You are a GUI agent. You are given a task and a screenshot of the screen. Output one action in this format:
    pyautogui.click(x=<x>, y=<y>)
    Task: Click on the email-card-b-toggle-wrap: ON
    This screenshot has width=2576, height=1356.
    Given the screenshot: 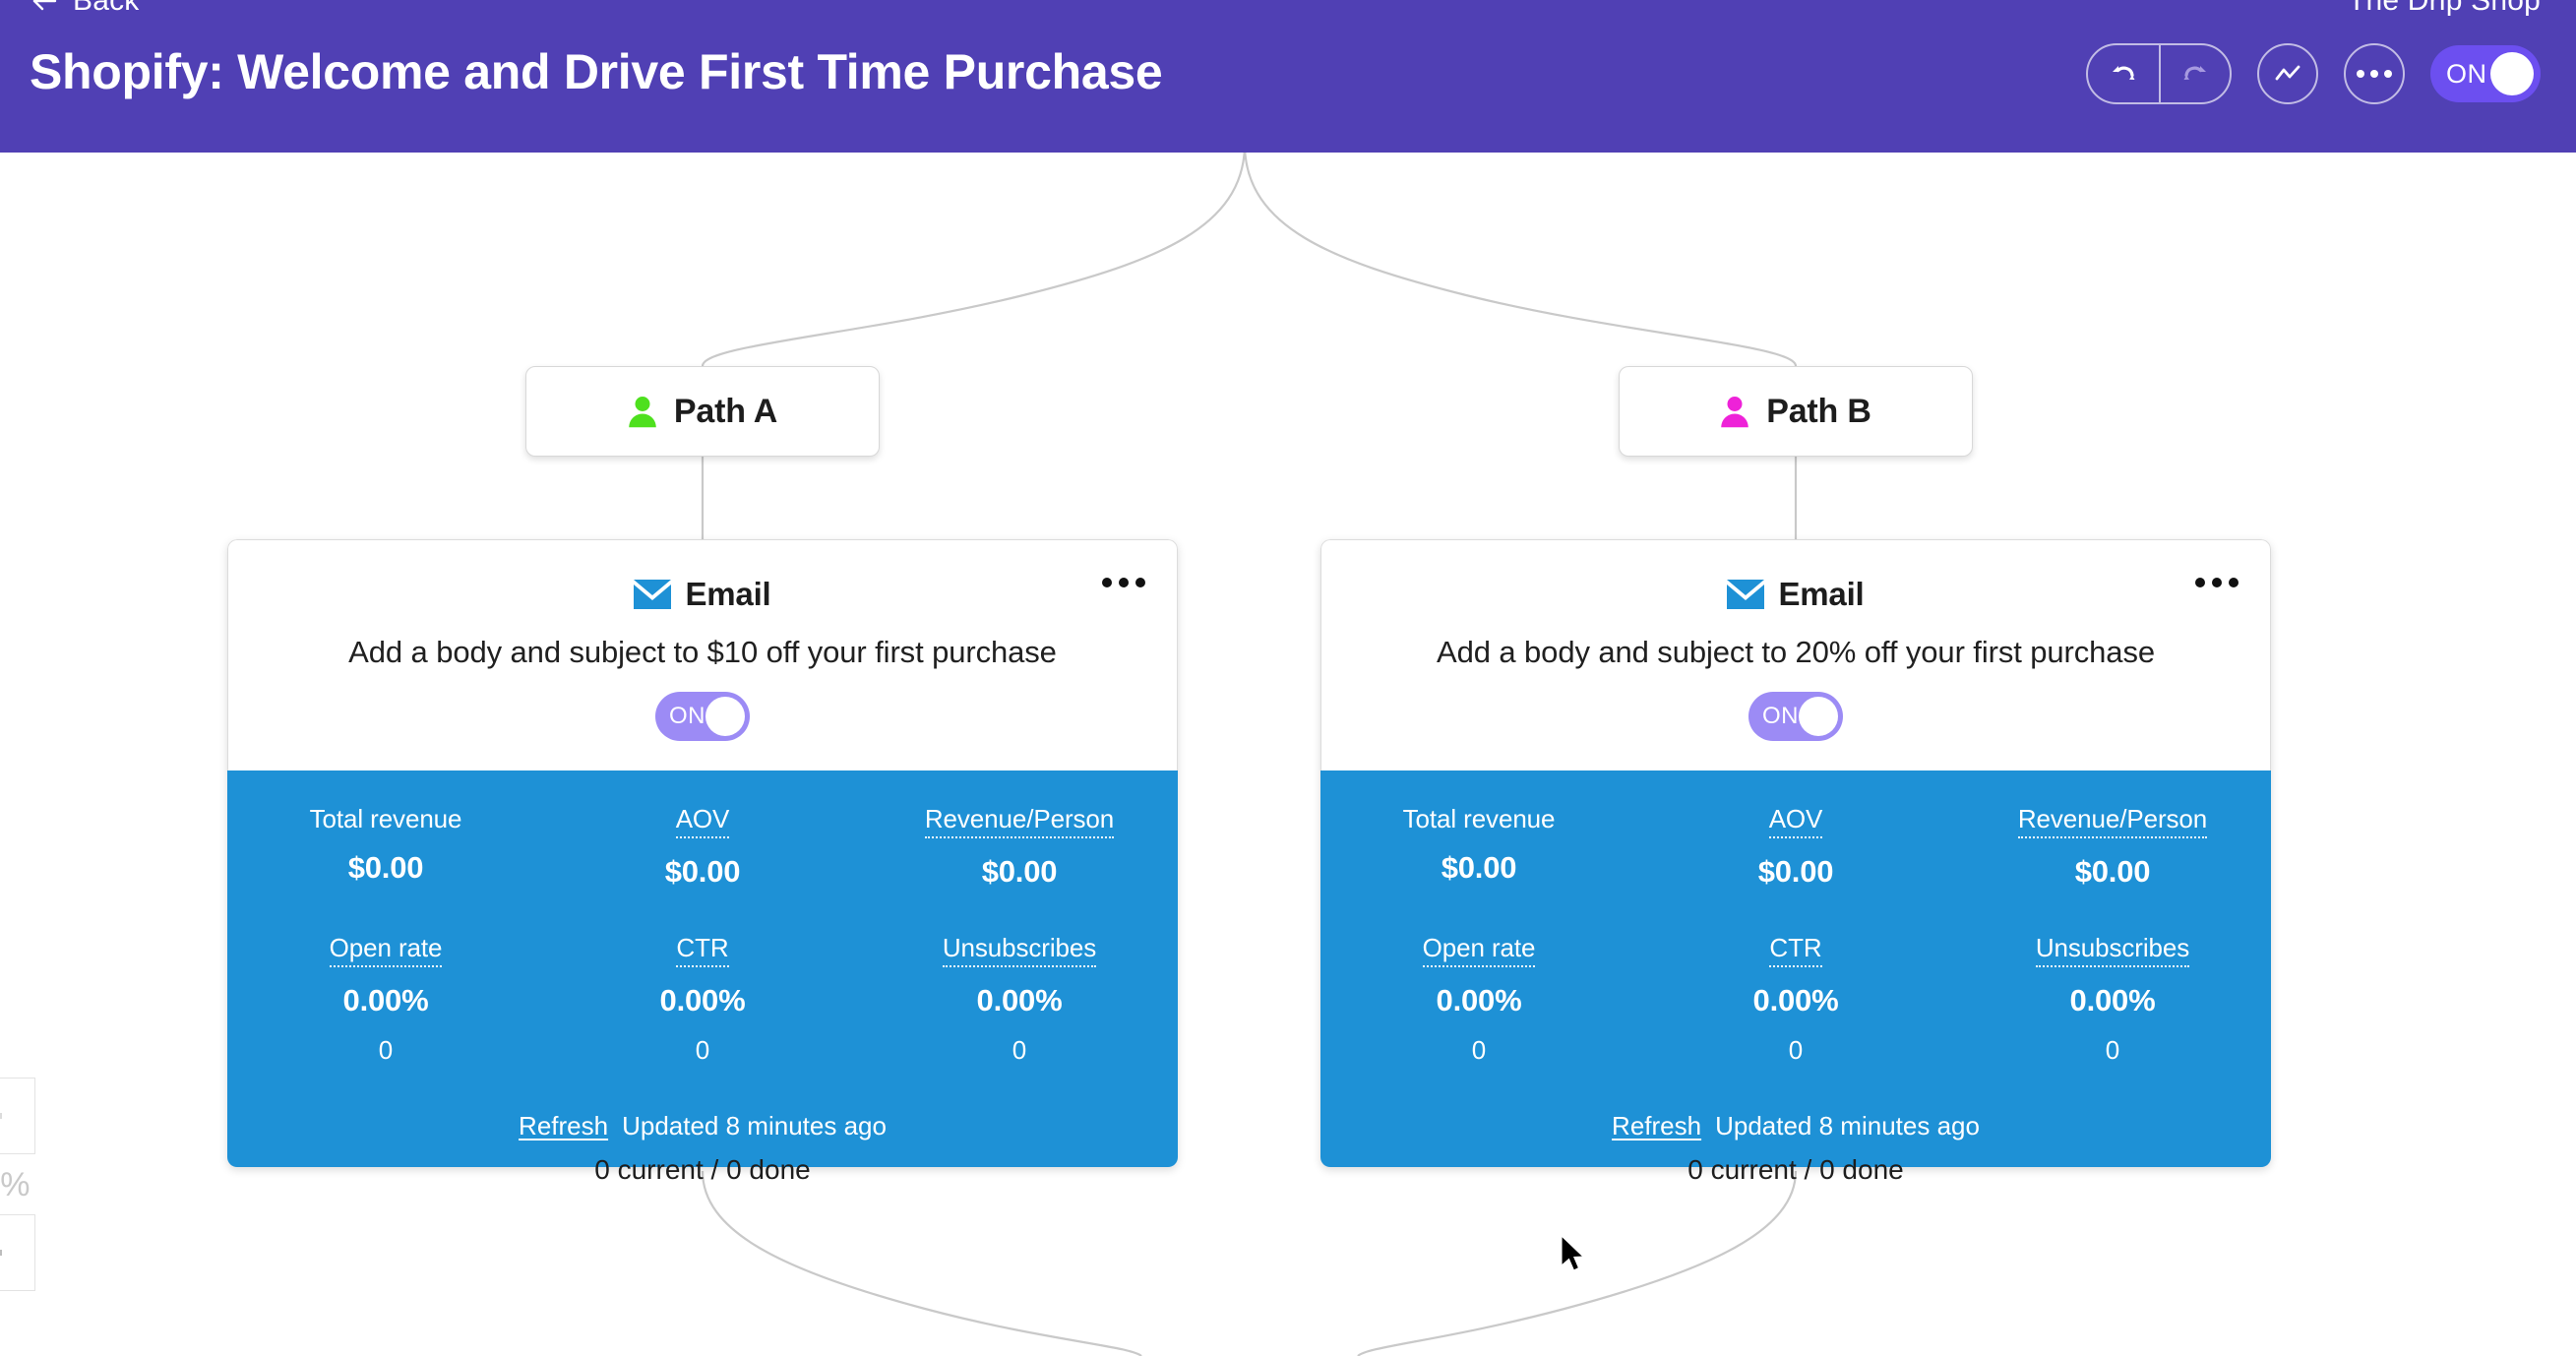 What is the action you would take?
    pyautogui.click(x=1795, y=716)
    